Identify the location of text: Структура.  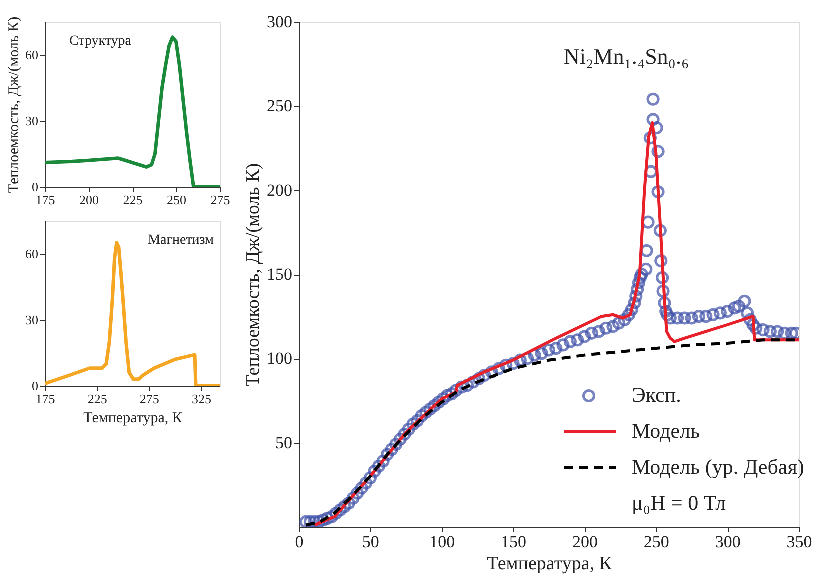
(101, 41).